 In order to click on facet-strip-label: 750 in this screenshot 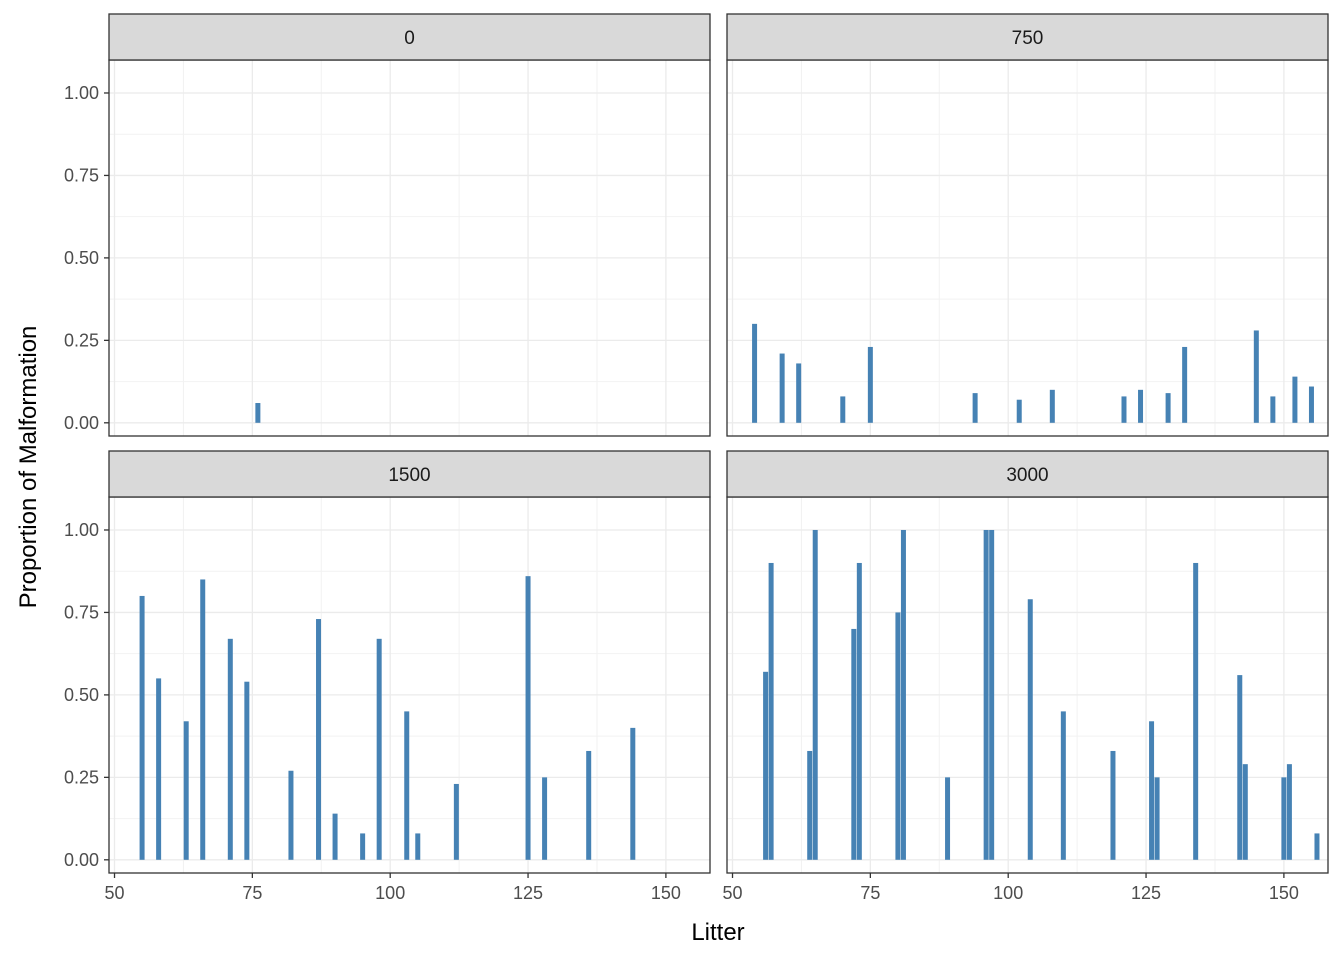, I will do `click(1028, 38)`.